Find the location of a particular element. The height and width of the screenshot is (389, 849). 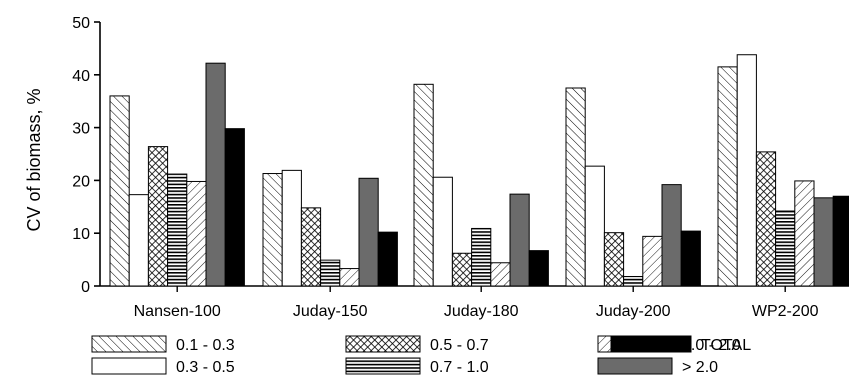

legend-label: 1.0 - 2.0 is located at coordinates (711, 345).